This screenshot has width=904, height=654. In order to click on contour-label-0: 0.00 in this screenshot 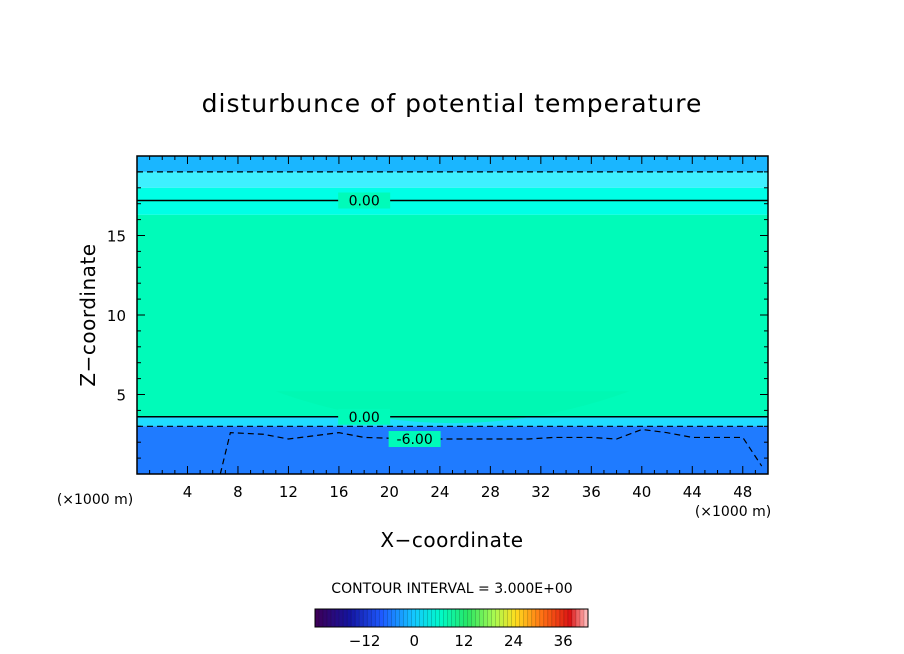, I will do `click(364, 202)`.